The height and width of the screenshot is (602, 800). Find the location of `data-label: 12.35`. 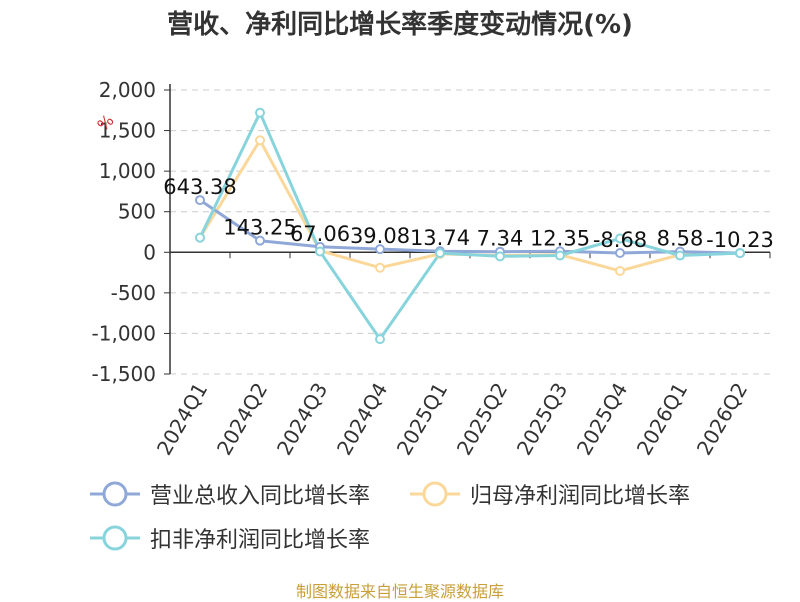

data-label: 12.35 is located at coordinates (560, 238).